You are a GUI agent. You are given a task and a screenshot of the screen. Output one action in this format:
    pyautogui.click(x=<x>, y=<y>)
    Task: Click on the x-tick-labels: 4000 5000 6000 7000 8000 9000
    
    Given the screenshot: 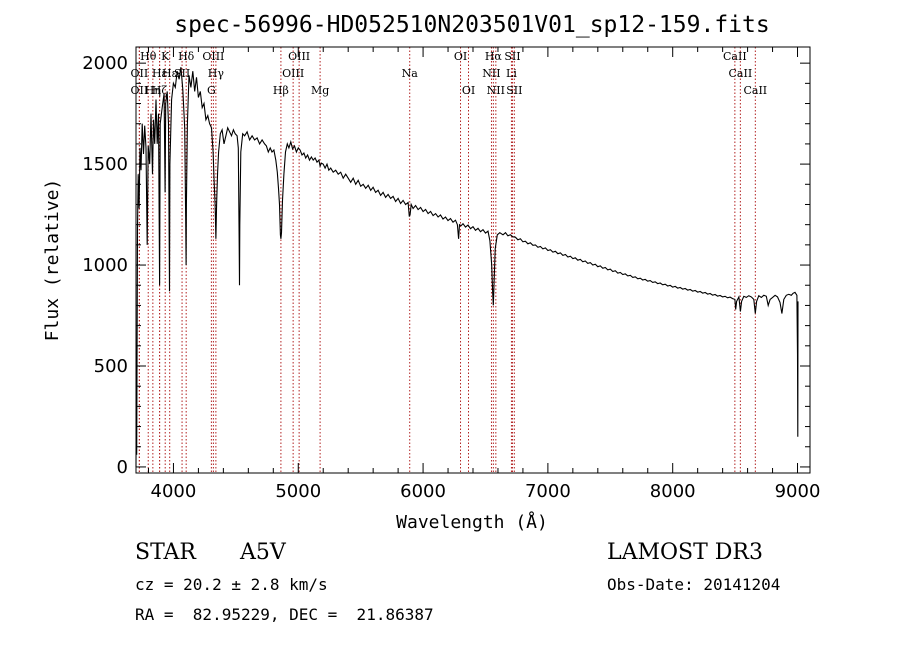 What is the action you would take?
    pyautogui.click(x=486, y=491)
    